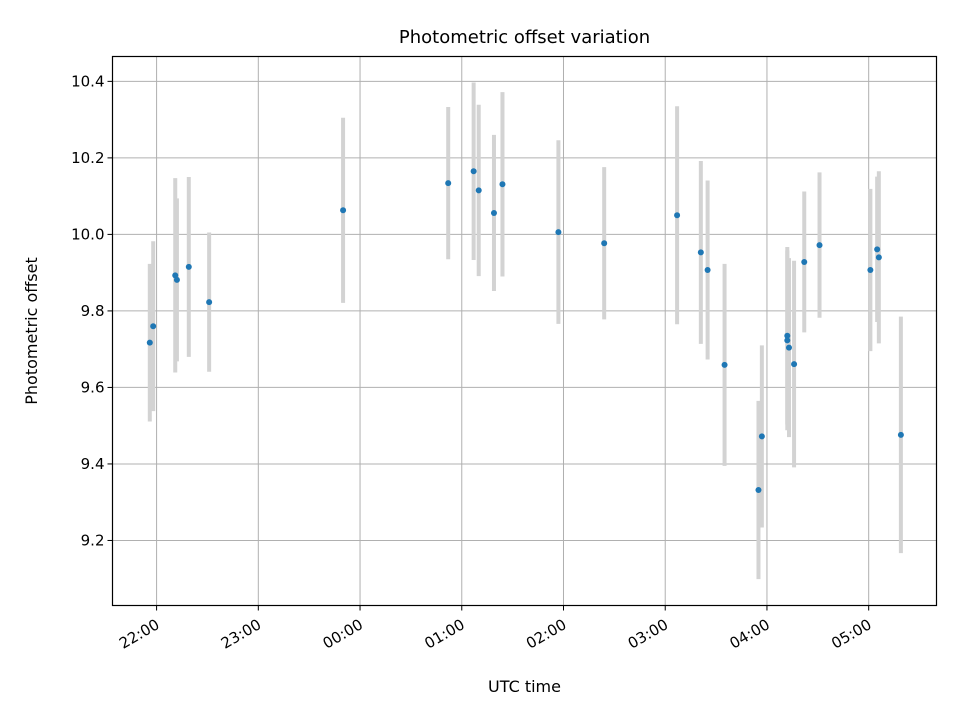 This screenshot has width=960, height=720. I want to click on y-tick-label: 9.2, so click(93, 540).